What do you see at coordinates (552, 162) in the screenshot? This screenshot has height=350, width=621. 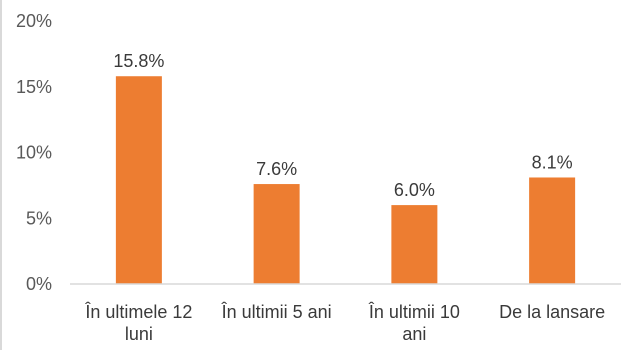 I see `data-label: 8.1%` at bounding box center [552, 162].